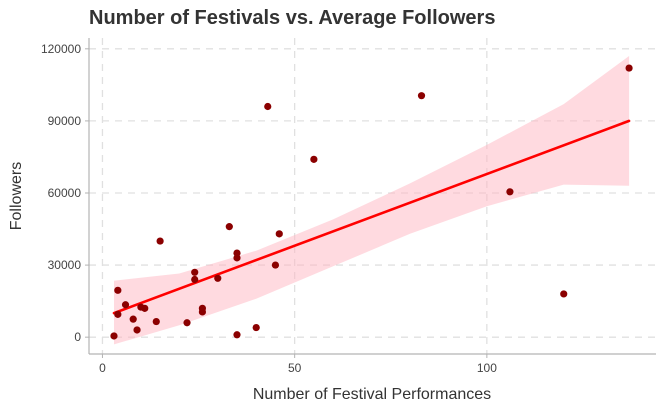 Image resolution: width=665 pixels, height=411 pixels. I want to click on x-tick-label: 50, so click(295, 368).